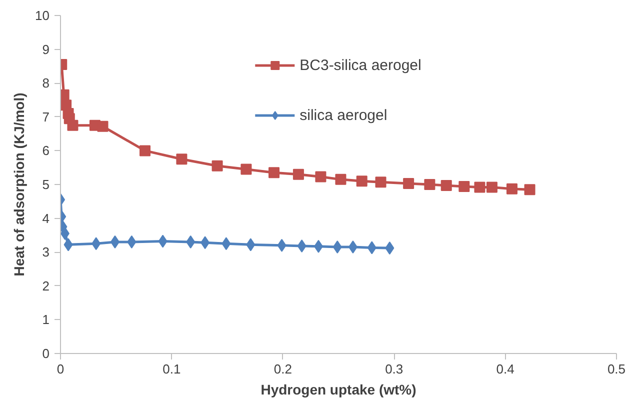 The image size is (631, 400). What do you see at coordinates (46, 252) in the screenshot?
I see `y-tick-label: 3` at bounding box center [46, 252].